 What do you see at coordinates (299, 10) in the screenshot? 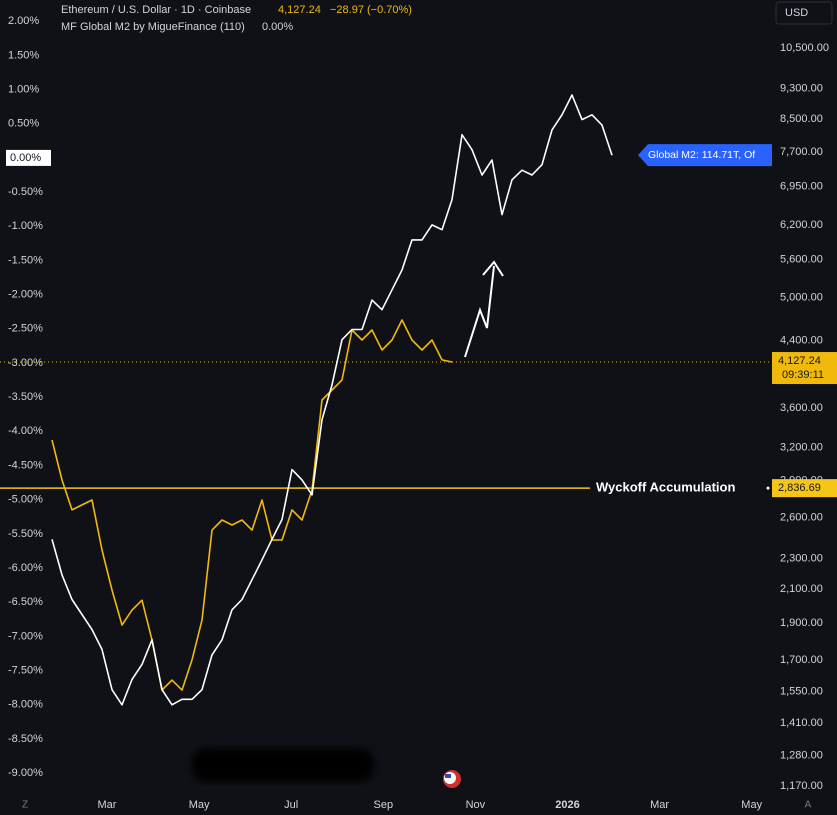
I see `last-price: 4,127.24` at bounding box center [299, 10].